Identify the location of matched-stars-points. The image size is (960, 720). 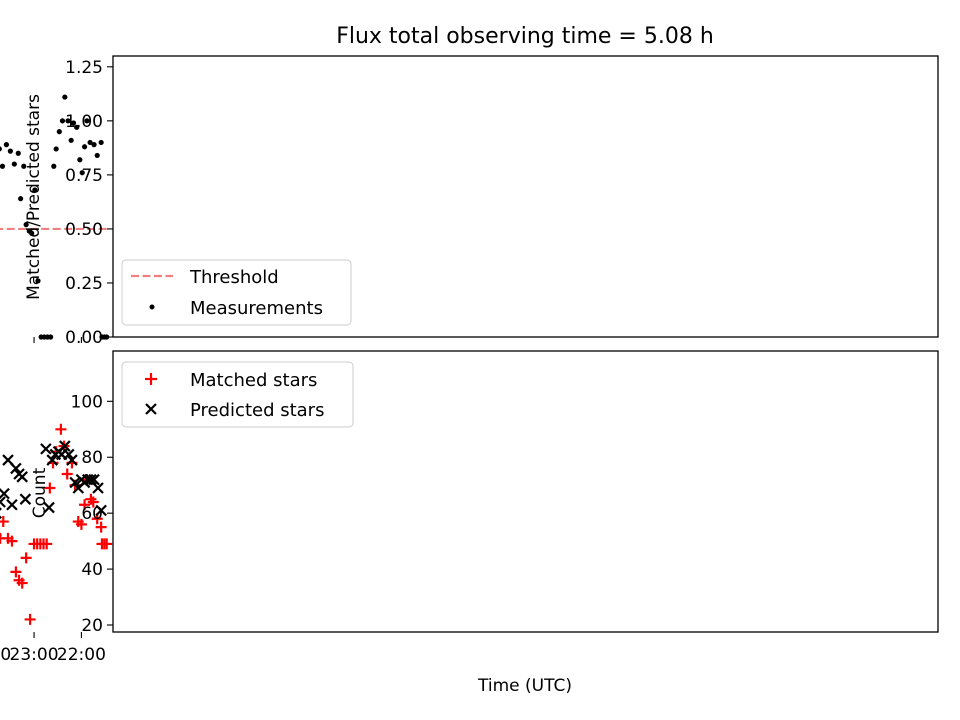
(56, 524).